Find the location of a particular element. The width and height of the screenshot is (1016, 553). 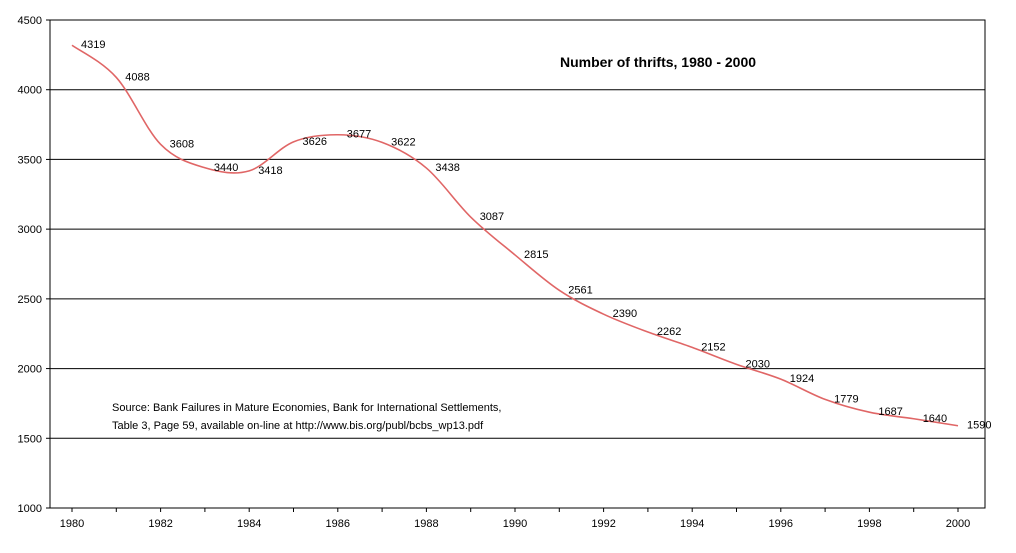

data-label-1989: 3087 is located at coordinates (492, 217).